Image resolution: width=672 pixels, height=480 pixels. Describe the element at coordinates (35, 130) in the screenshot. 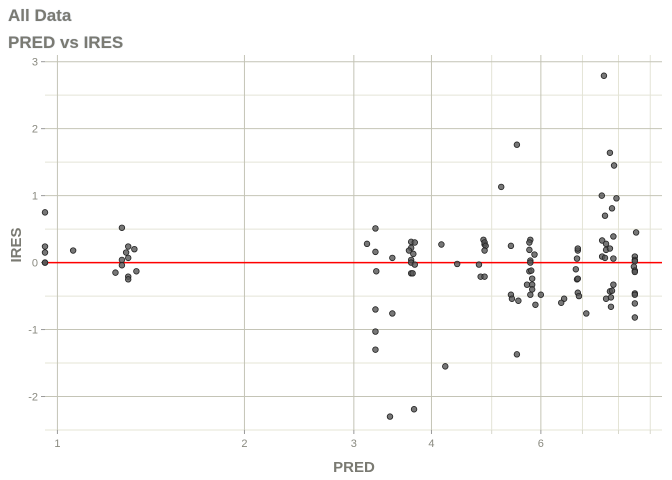

I see `y-tick-label: 2` at that location.